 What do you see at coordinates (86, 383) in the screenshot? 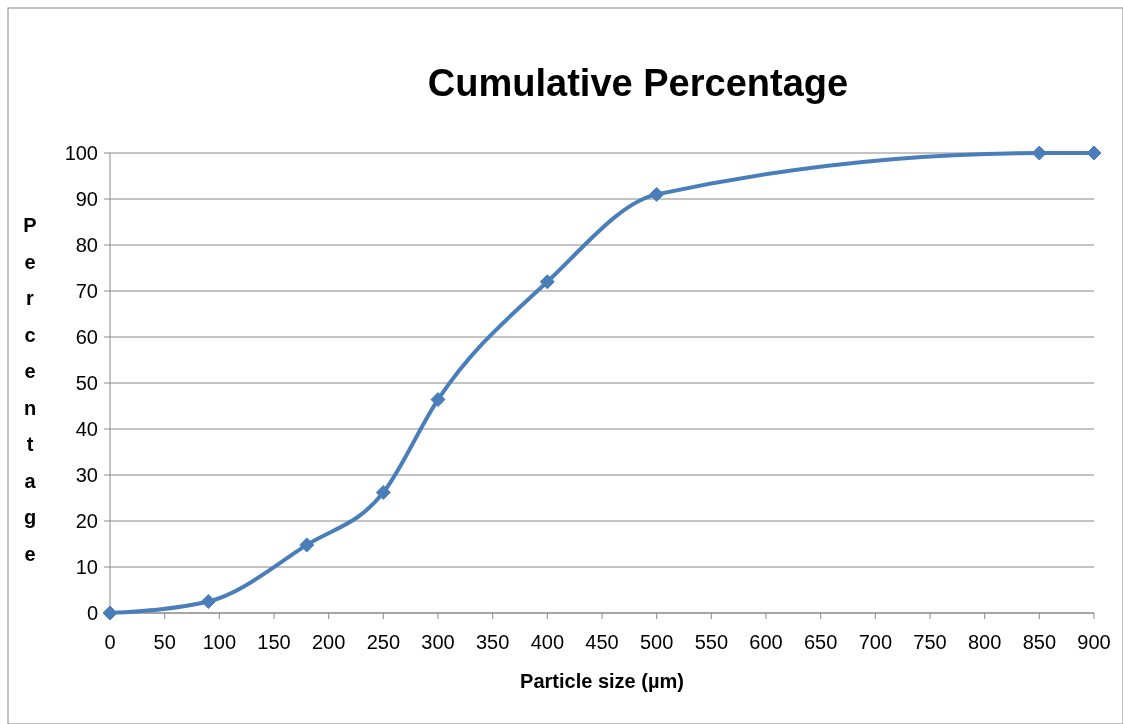
I see `y-tick-label: 50` at bounding box center [86, 383].